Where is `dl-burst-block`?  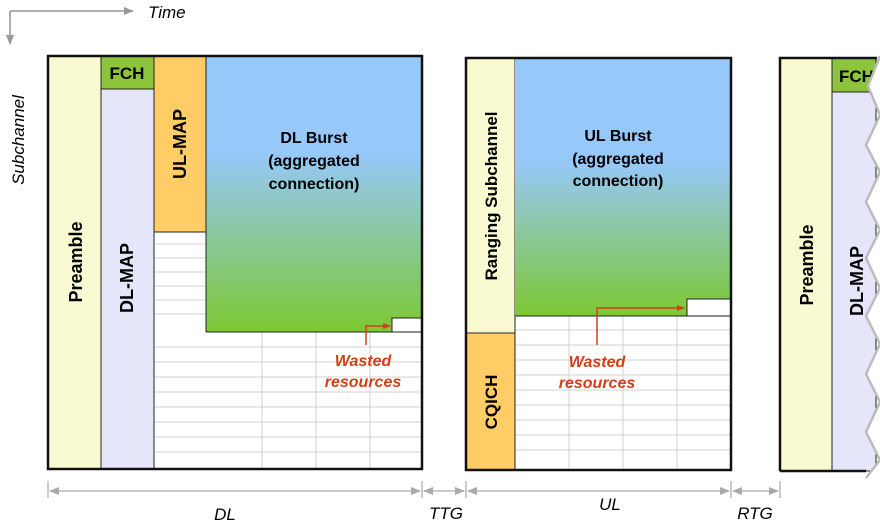
dl-burst-block is located at coordinates (314, 194).